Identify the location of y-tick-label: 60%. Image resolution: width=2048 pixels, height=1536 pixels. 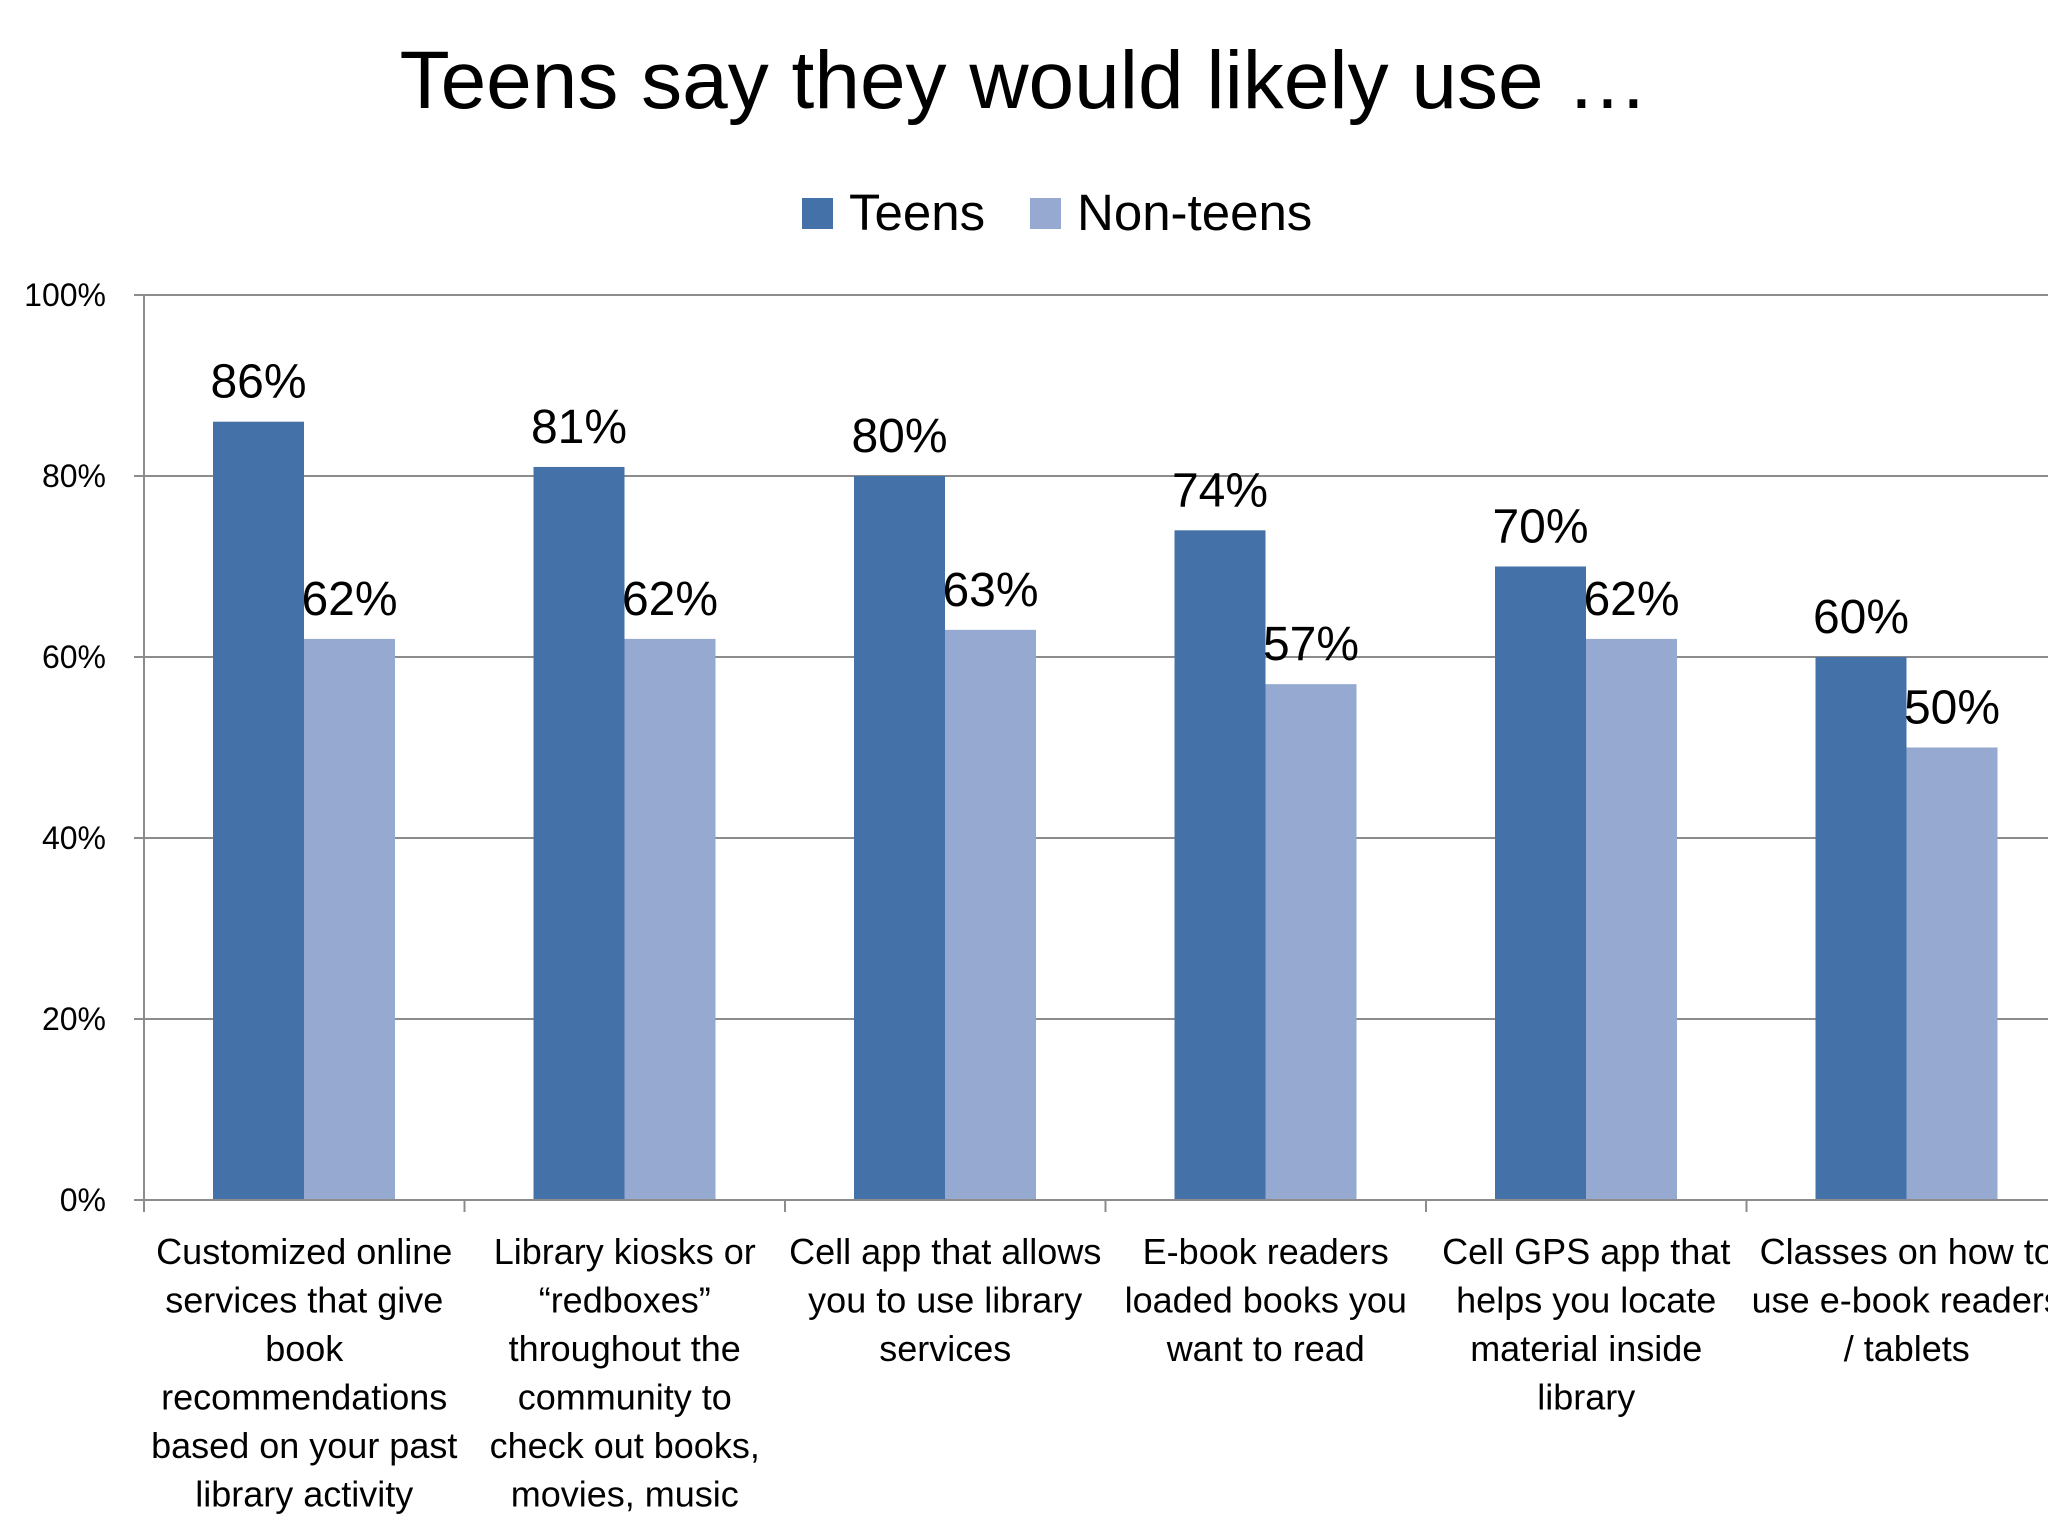
(74, 657).